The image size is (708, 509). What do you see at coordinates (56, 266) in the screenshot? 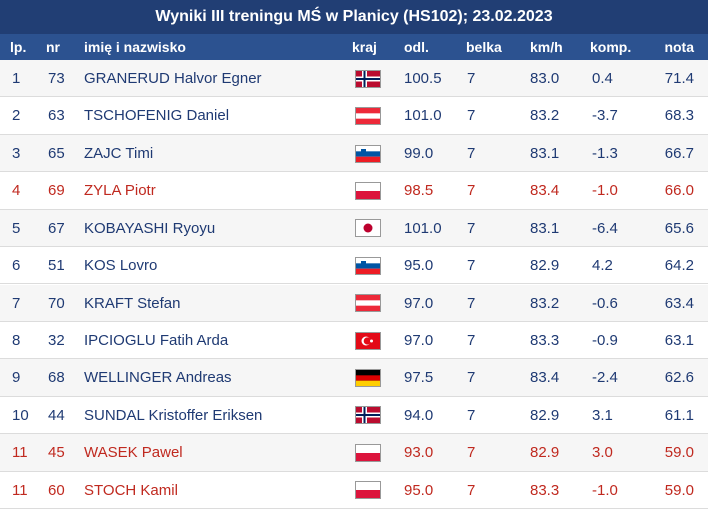
I see `table-cell: 51` at bounding box center [56, 266].